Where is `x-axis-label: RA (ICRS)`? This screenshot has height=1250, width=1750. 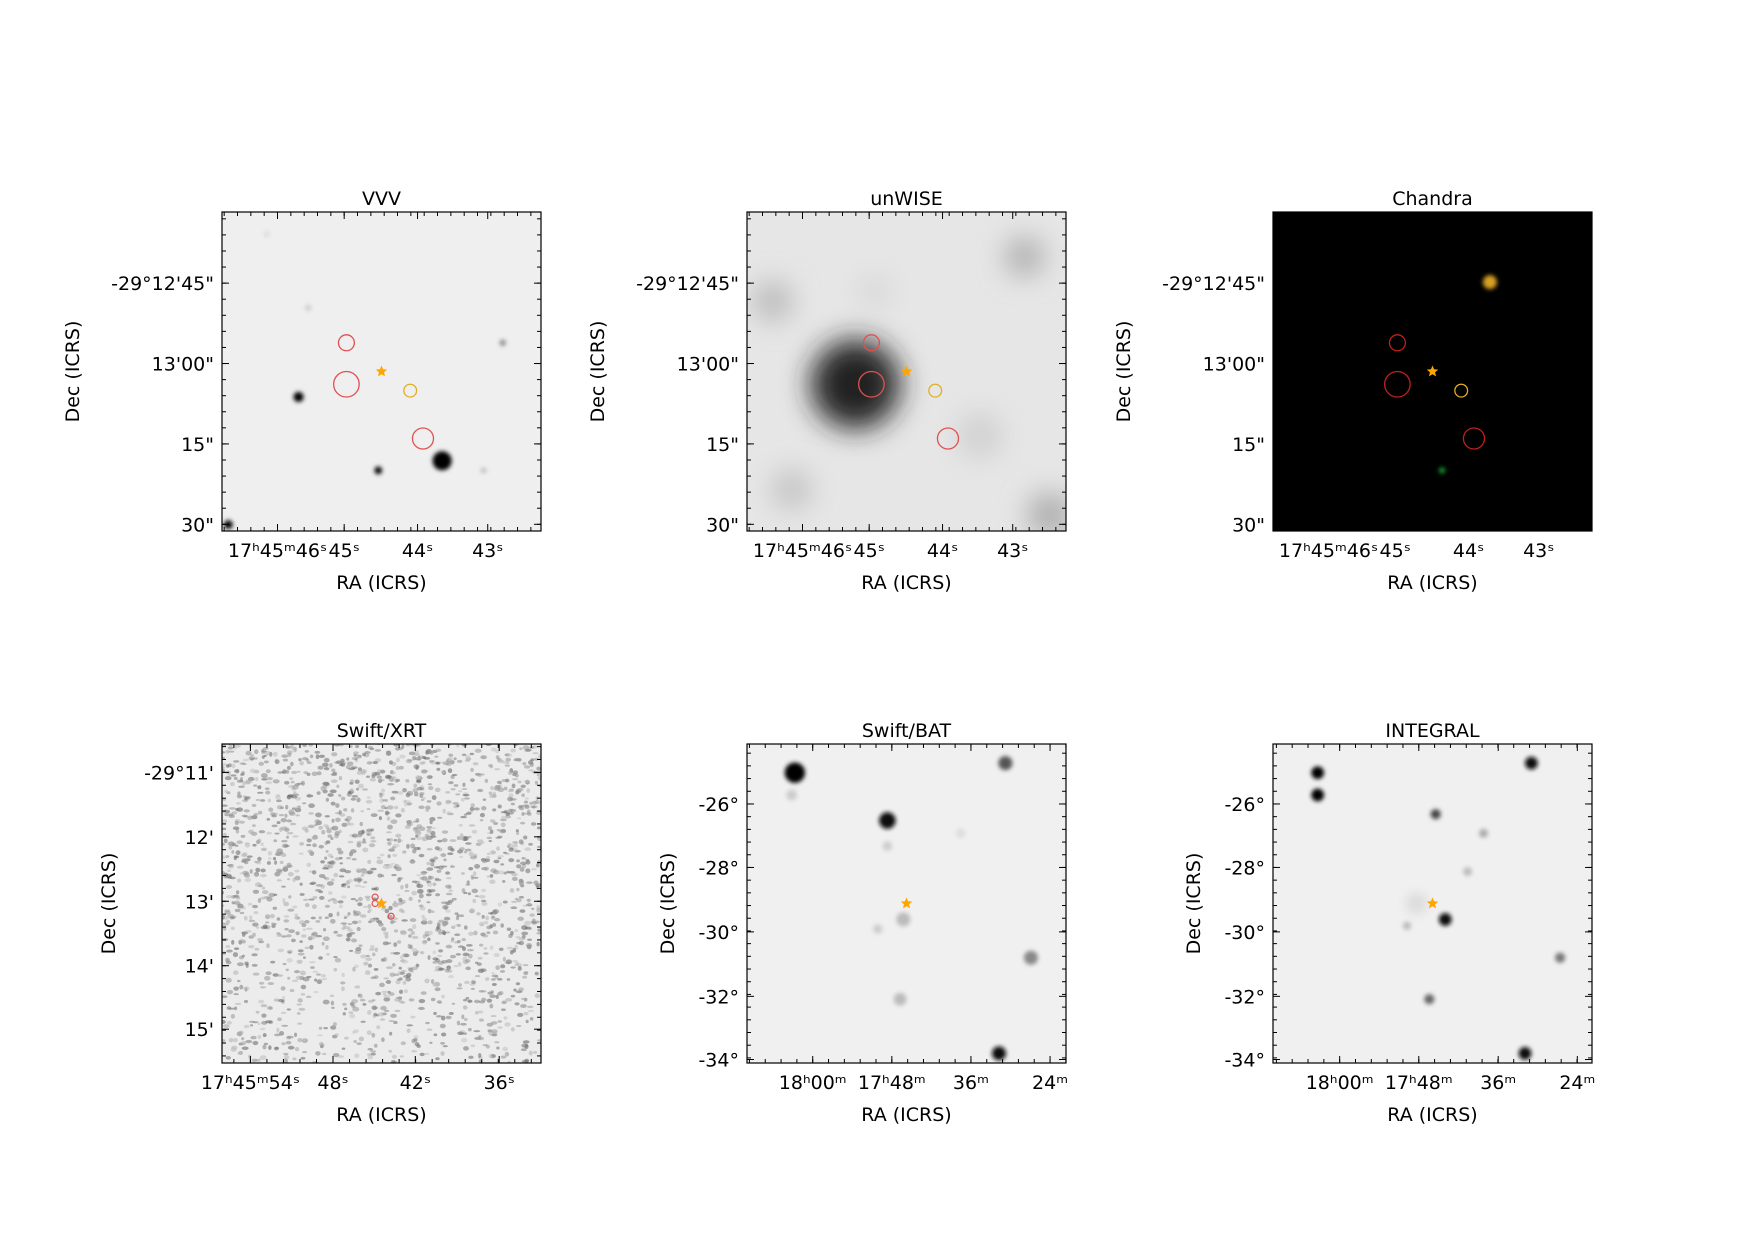
x-axis-label: RA (ICRS) is located at coordinates (381, 1115).